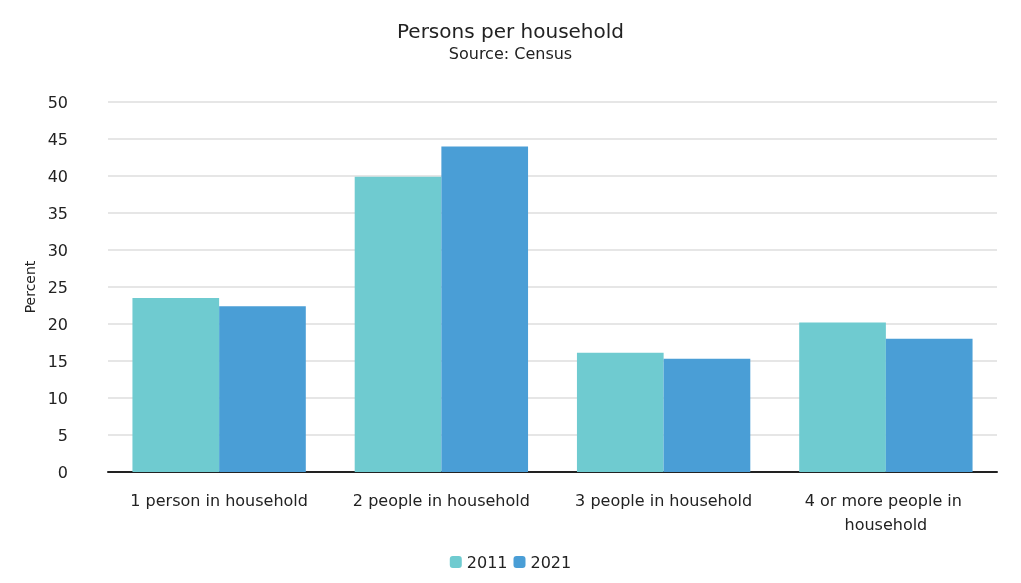  Describe the element at coordinates (441, 500) in the screenshot. I see `x-tick-label: 2 people in household` at that location.